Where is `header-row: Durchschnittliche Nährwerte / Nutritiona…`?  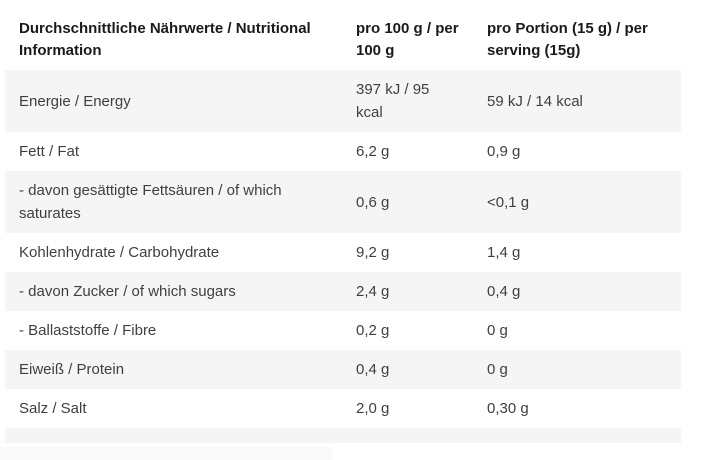 header-row: Durchschnittliche Nährwerte / Nutritiona… is located at coordinates (343, 40).